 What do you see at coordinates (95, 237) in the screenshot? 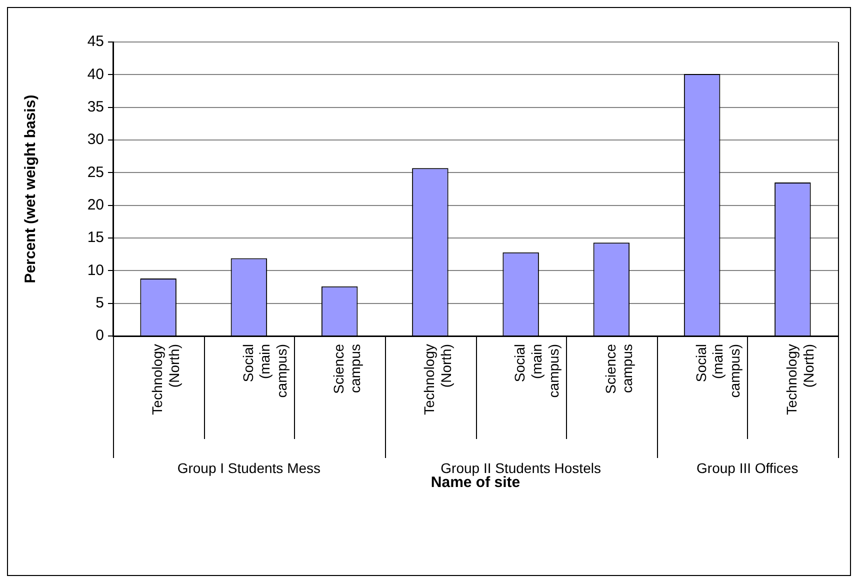
I see `y-tick-label: 15` at bounding box center [95, 237].